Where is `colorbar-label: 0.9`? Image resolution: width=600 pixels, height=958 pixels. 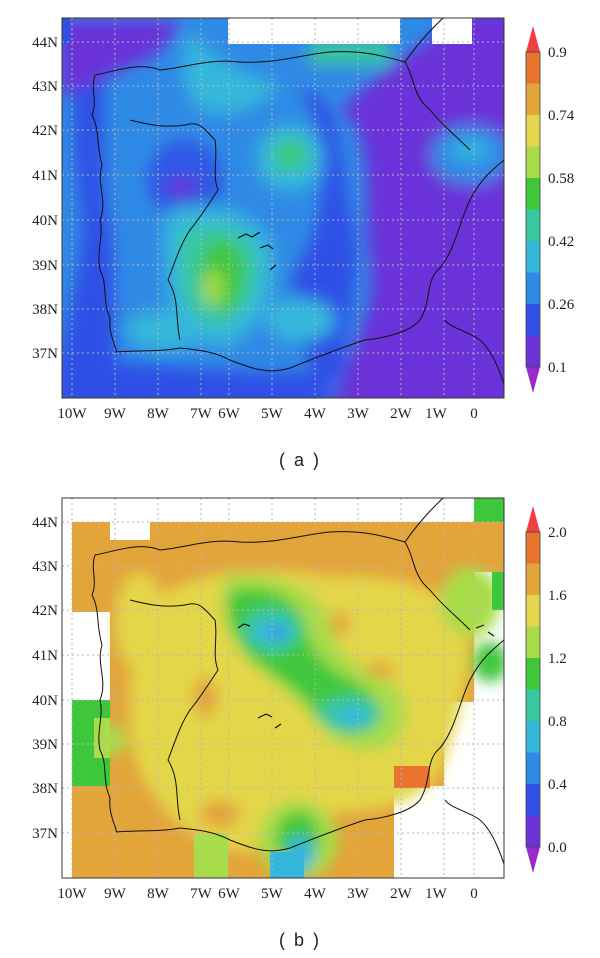
colorbar-label: 0.9 is located at coordinates (557, 53).